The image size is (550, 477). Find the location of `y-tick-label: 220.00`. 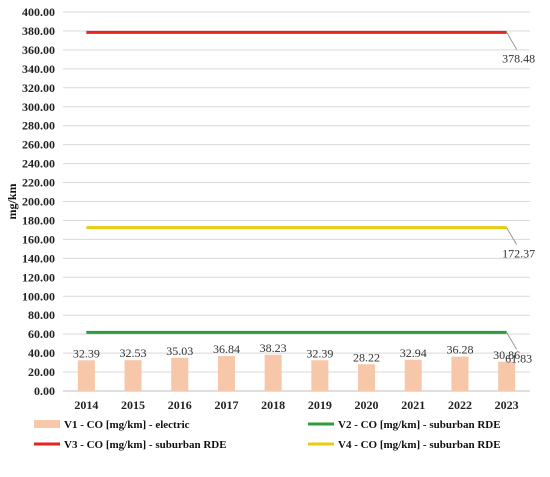

y-tick-label: 220.00 is located at coordinates (38, 183).